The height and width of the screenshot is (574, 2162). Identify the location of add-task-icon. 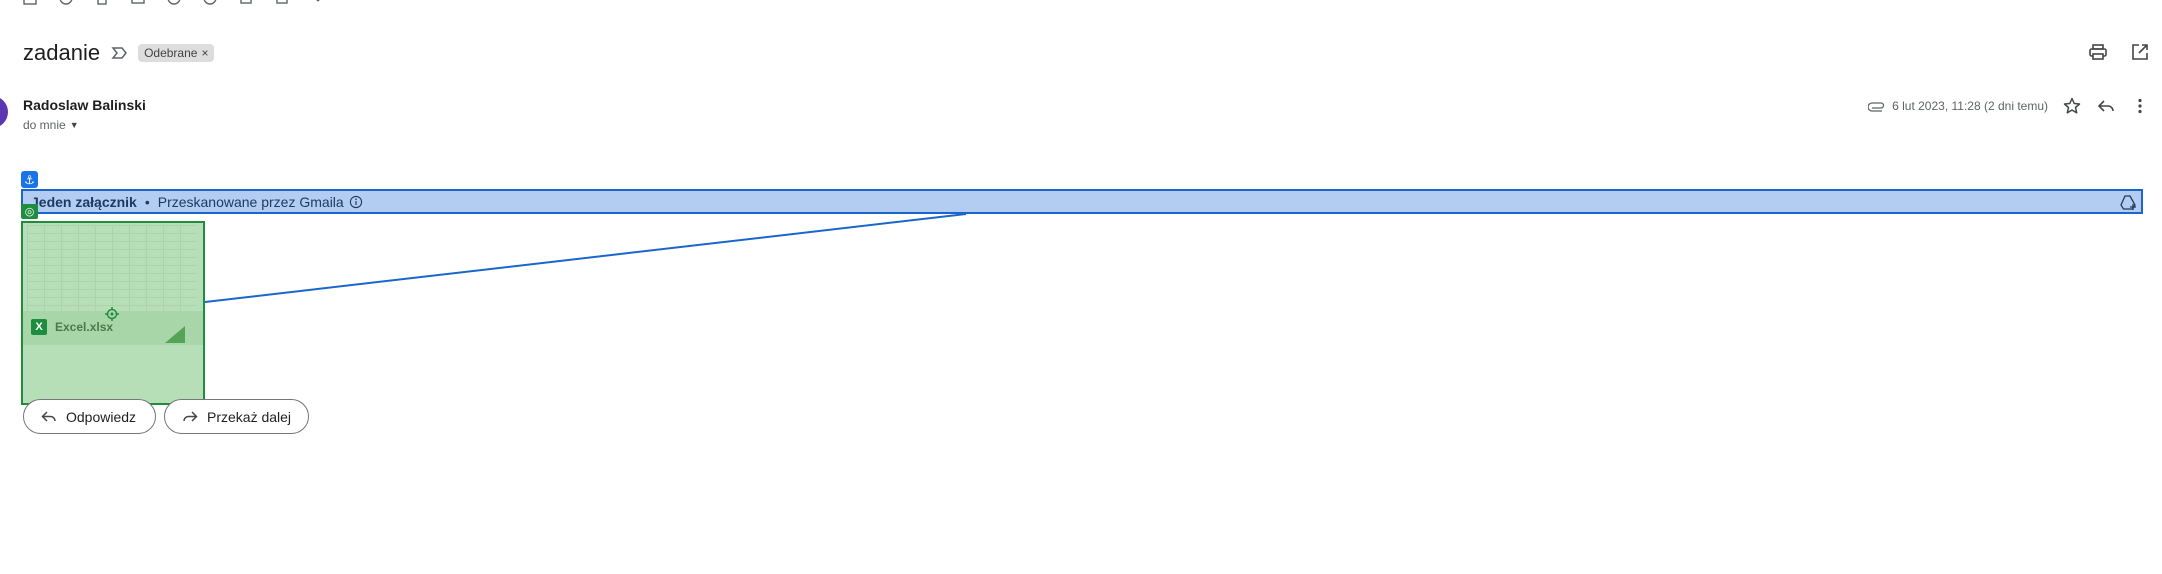
(210, 3).